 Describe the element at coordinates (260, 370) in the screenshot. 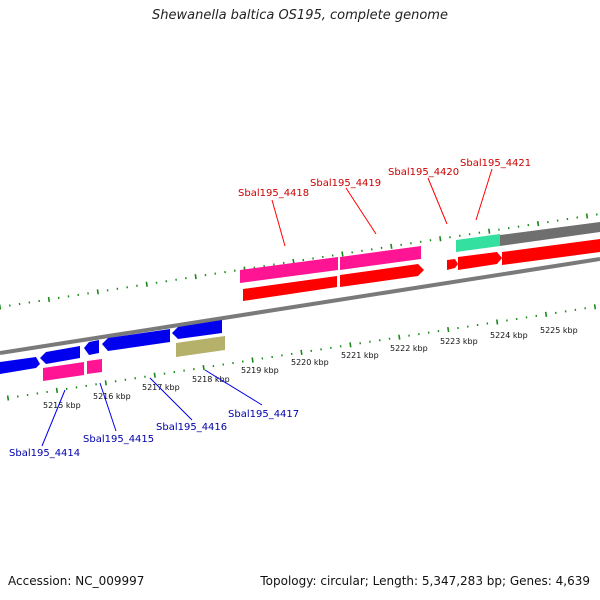

I see `scale-label-5219: 5219 kbp` at that location.